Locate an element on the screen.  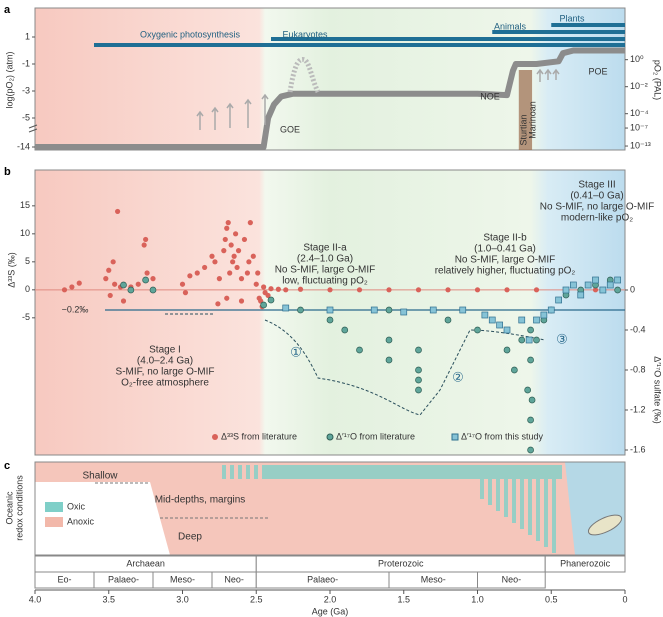
y2-tick-label: -0.4 is located at coordinates (638, 329).